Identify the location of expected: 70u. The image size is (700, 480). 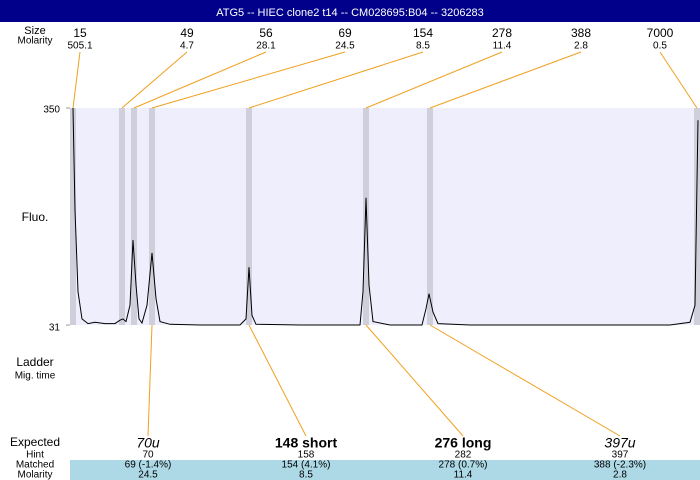
(148, 443).